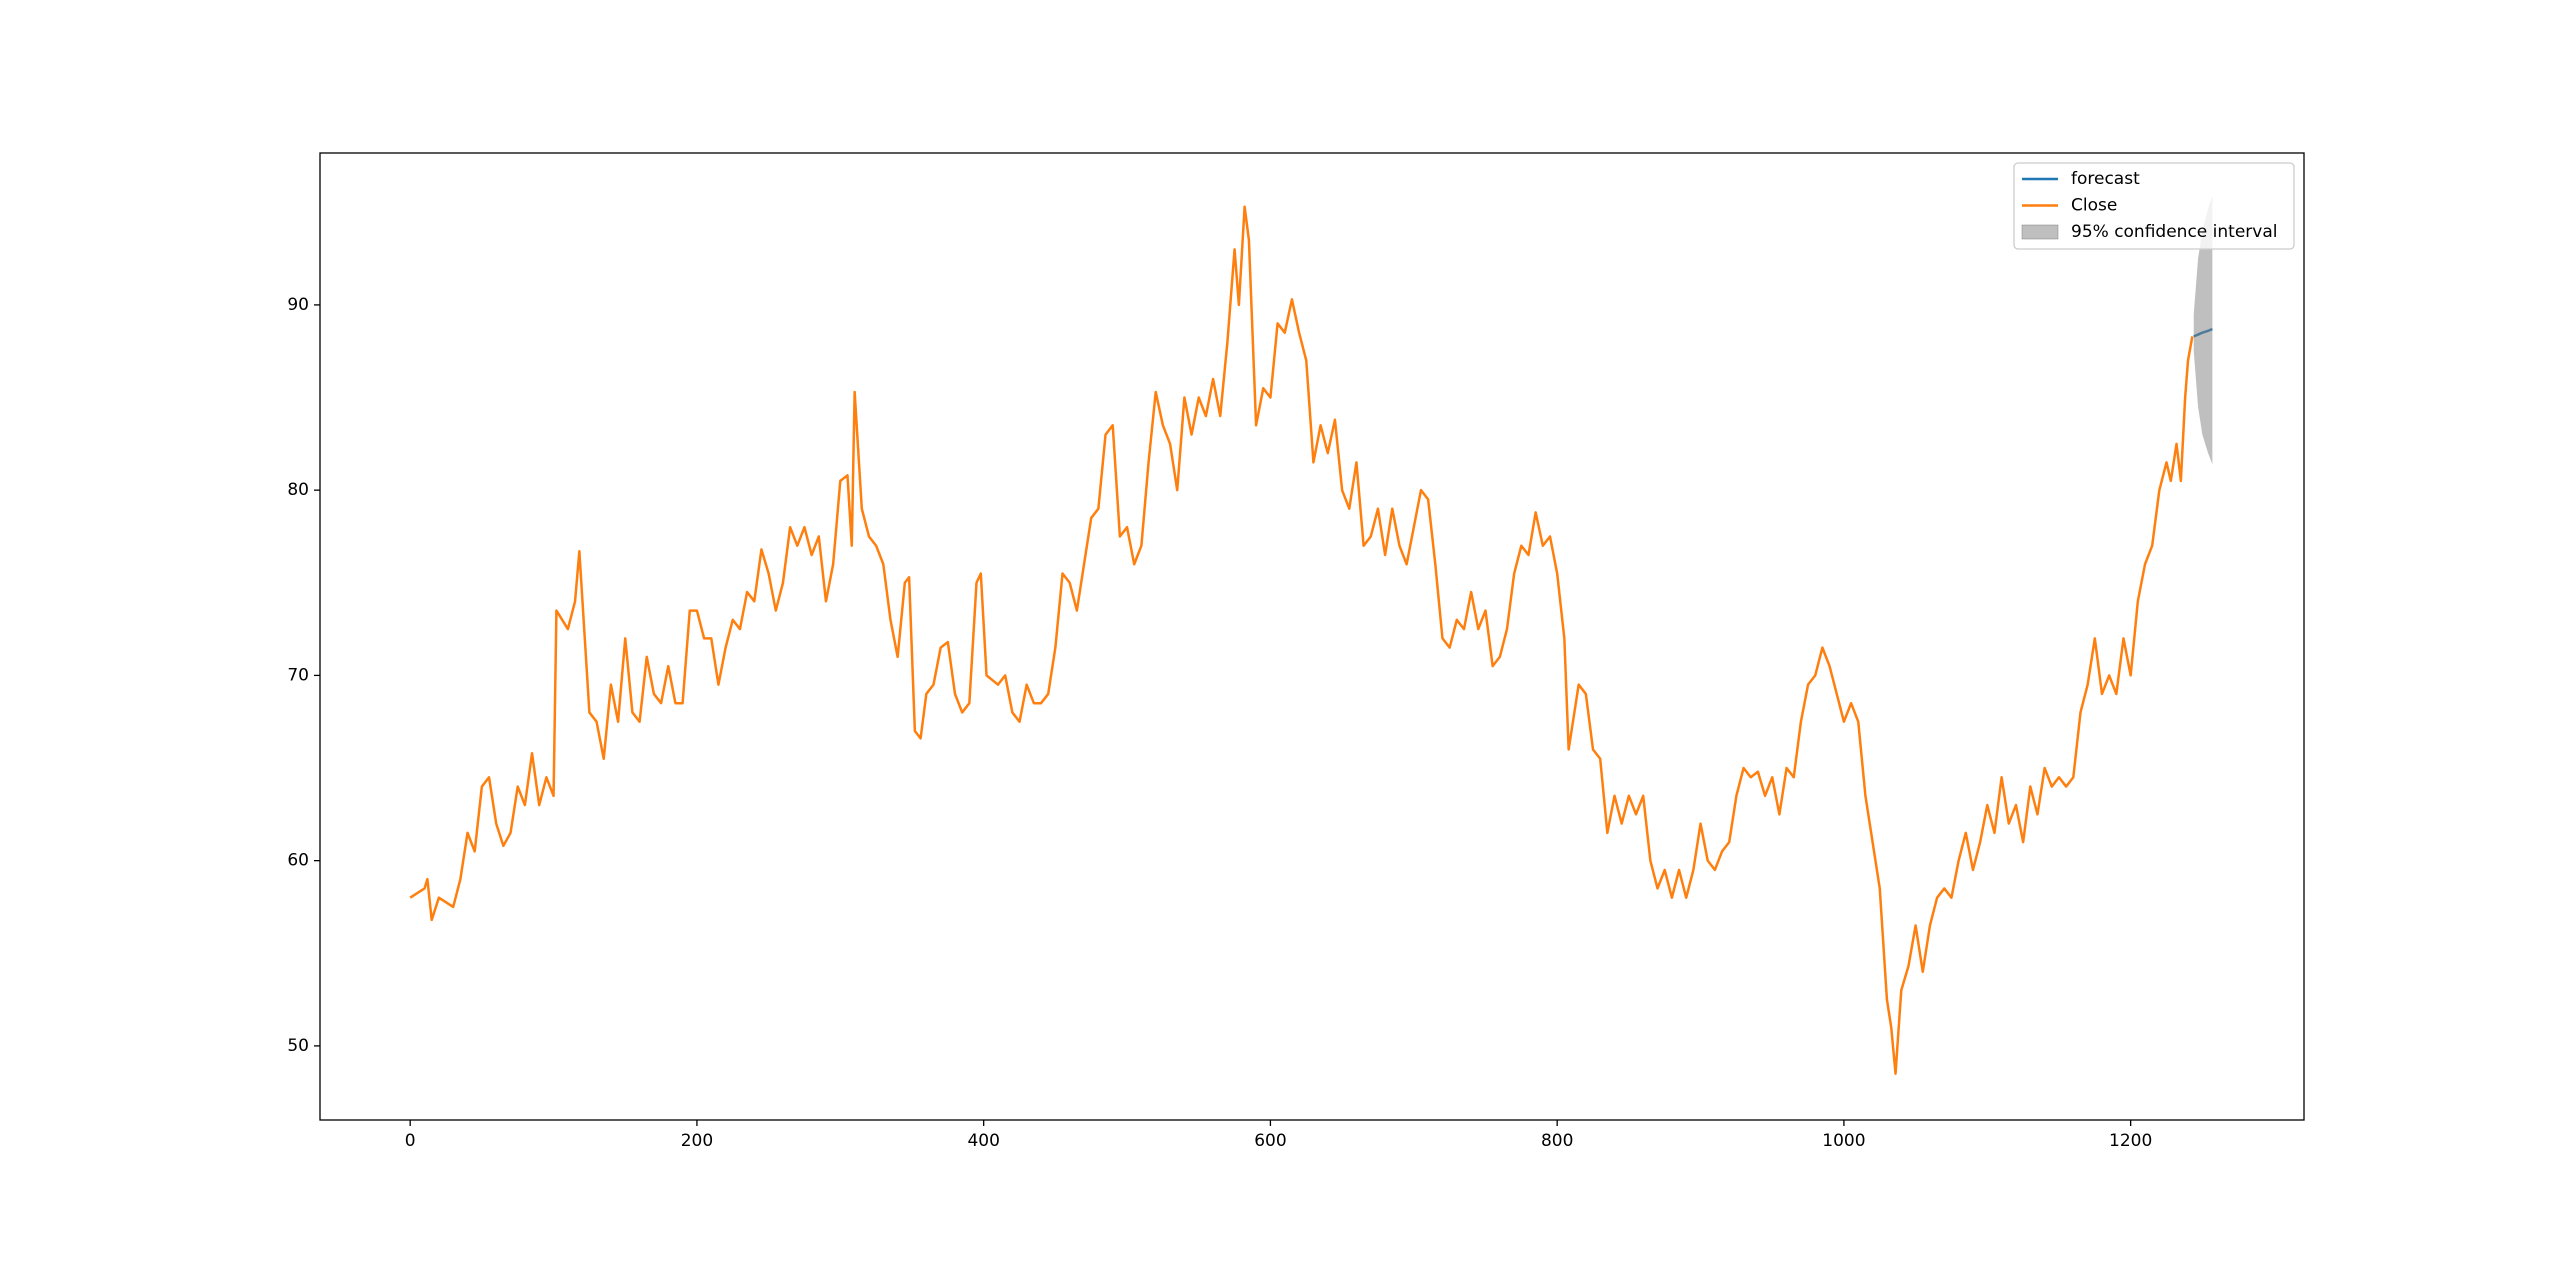  I want to click on legend-swatch, so click(2040, 232).